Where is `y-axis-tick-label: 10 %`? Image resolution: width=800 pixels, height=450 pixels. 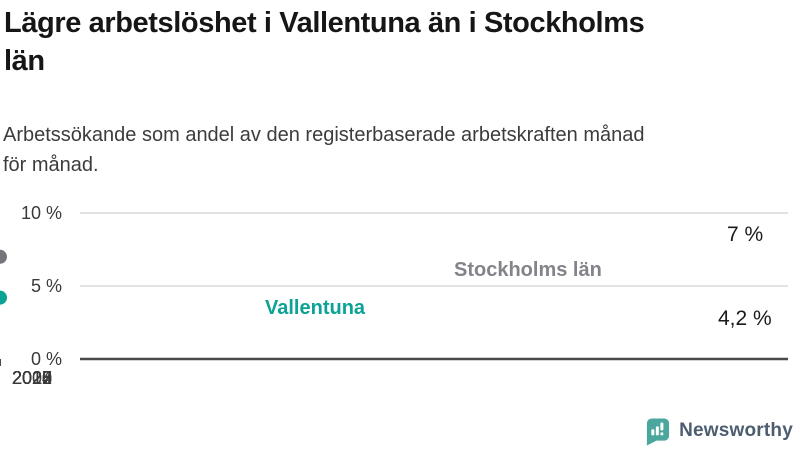 y-axis-tick-label: 10 % is located at coordinates (41, 213).